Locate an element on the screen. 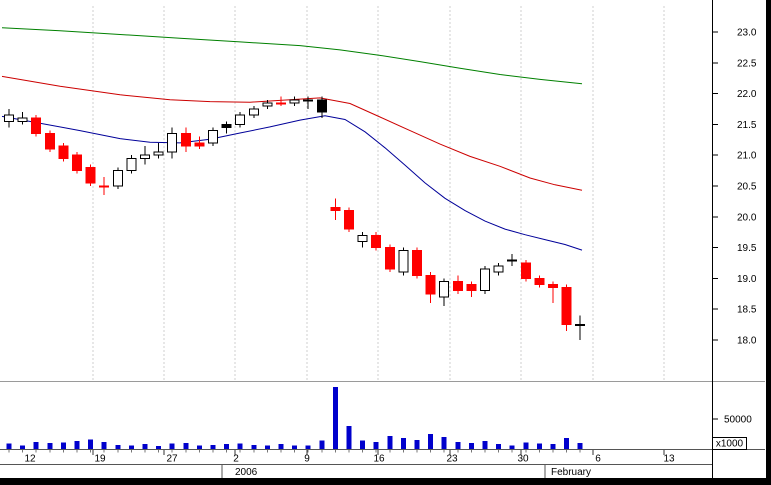 The image size is (771, 485). ma-long-line is located at coordinates (292, 56).